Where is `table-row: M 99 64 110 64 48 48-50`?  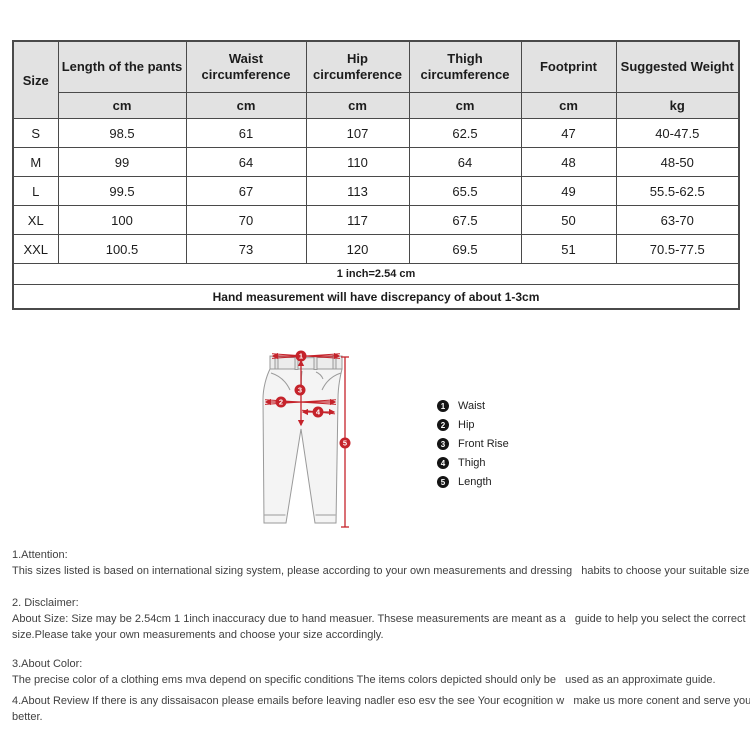
table-row: M 99 64 110 64 48 48-50 is located at coordinates (376, 162).